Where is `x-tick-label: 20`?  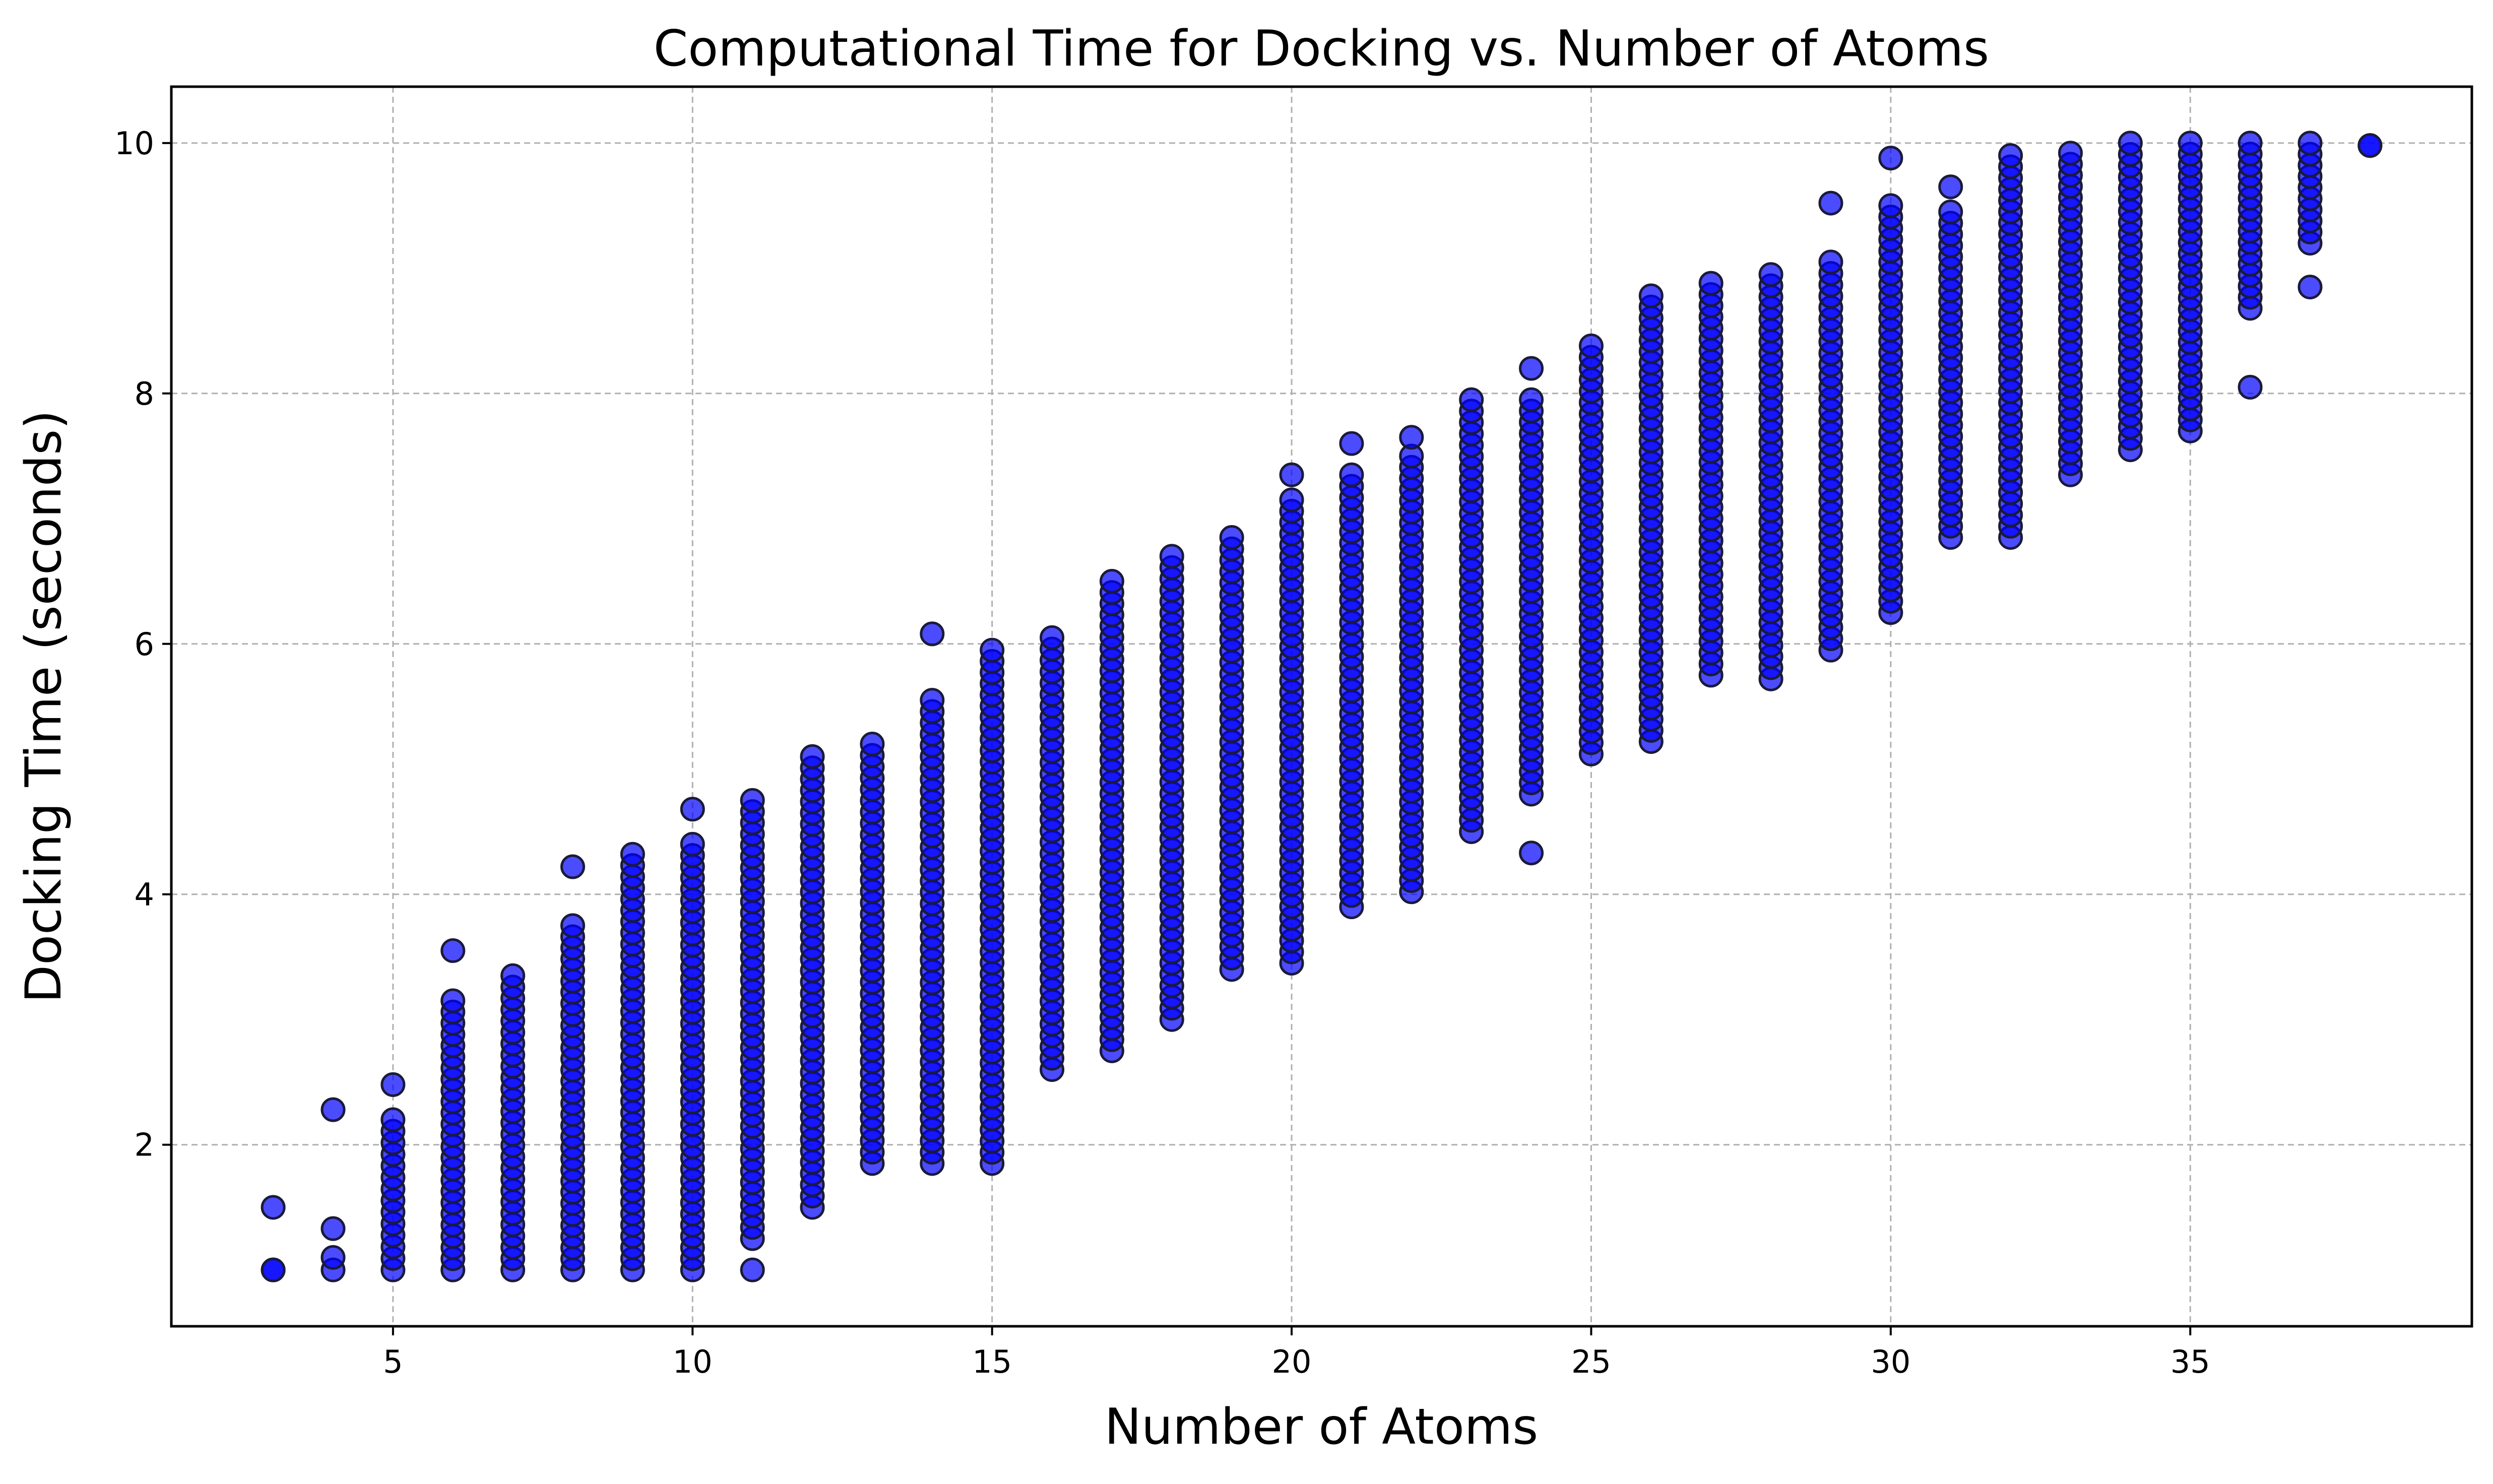 x-tick-label: 20 is located at coordinates (1292, 1361).